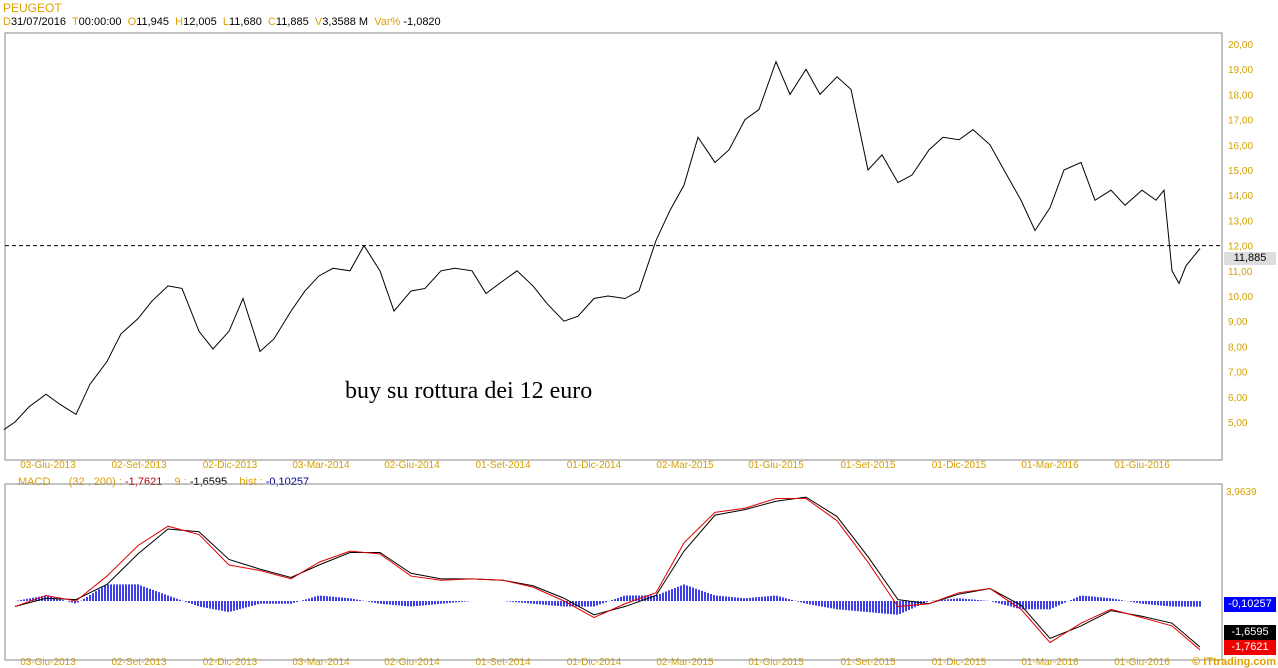  I want to click on low-label: L, so click(225, 22).